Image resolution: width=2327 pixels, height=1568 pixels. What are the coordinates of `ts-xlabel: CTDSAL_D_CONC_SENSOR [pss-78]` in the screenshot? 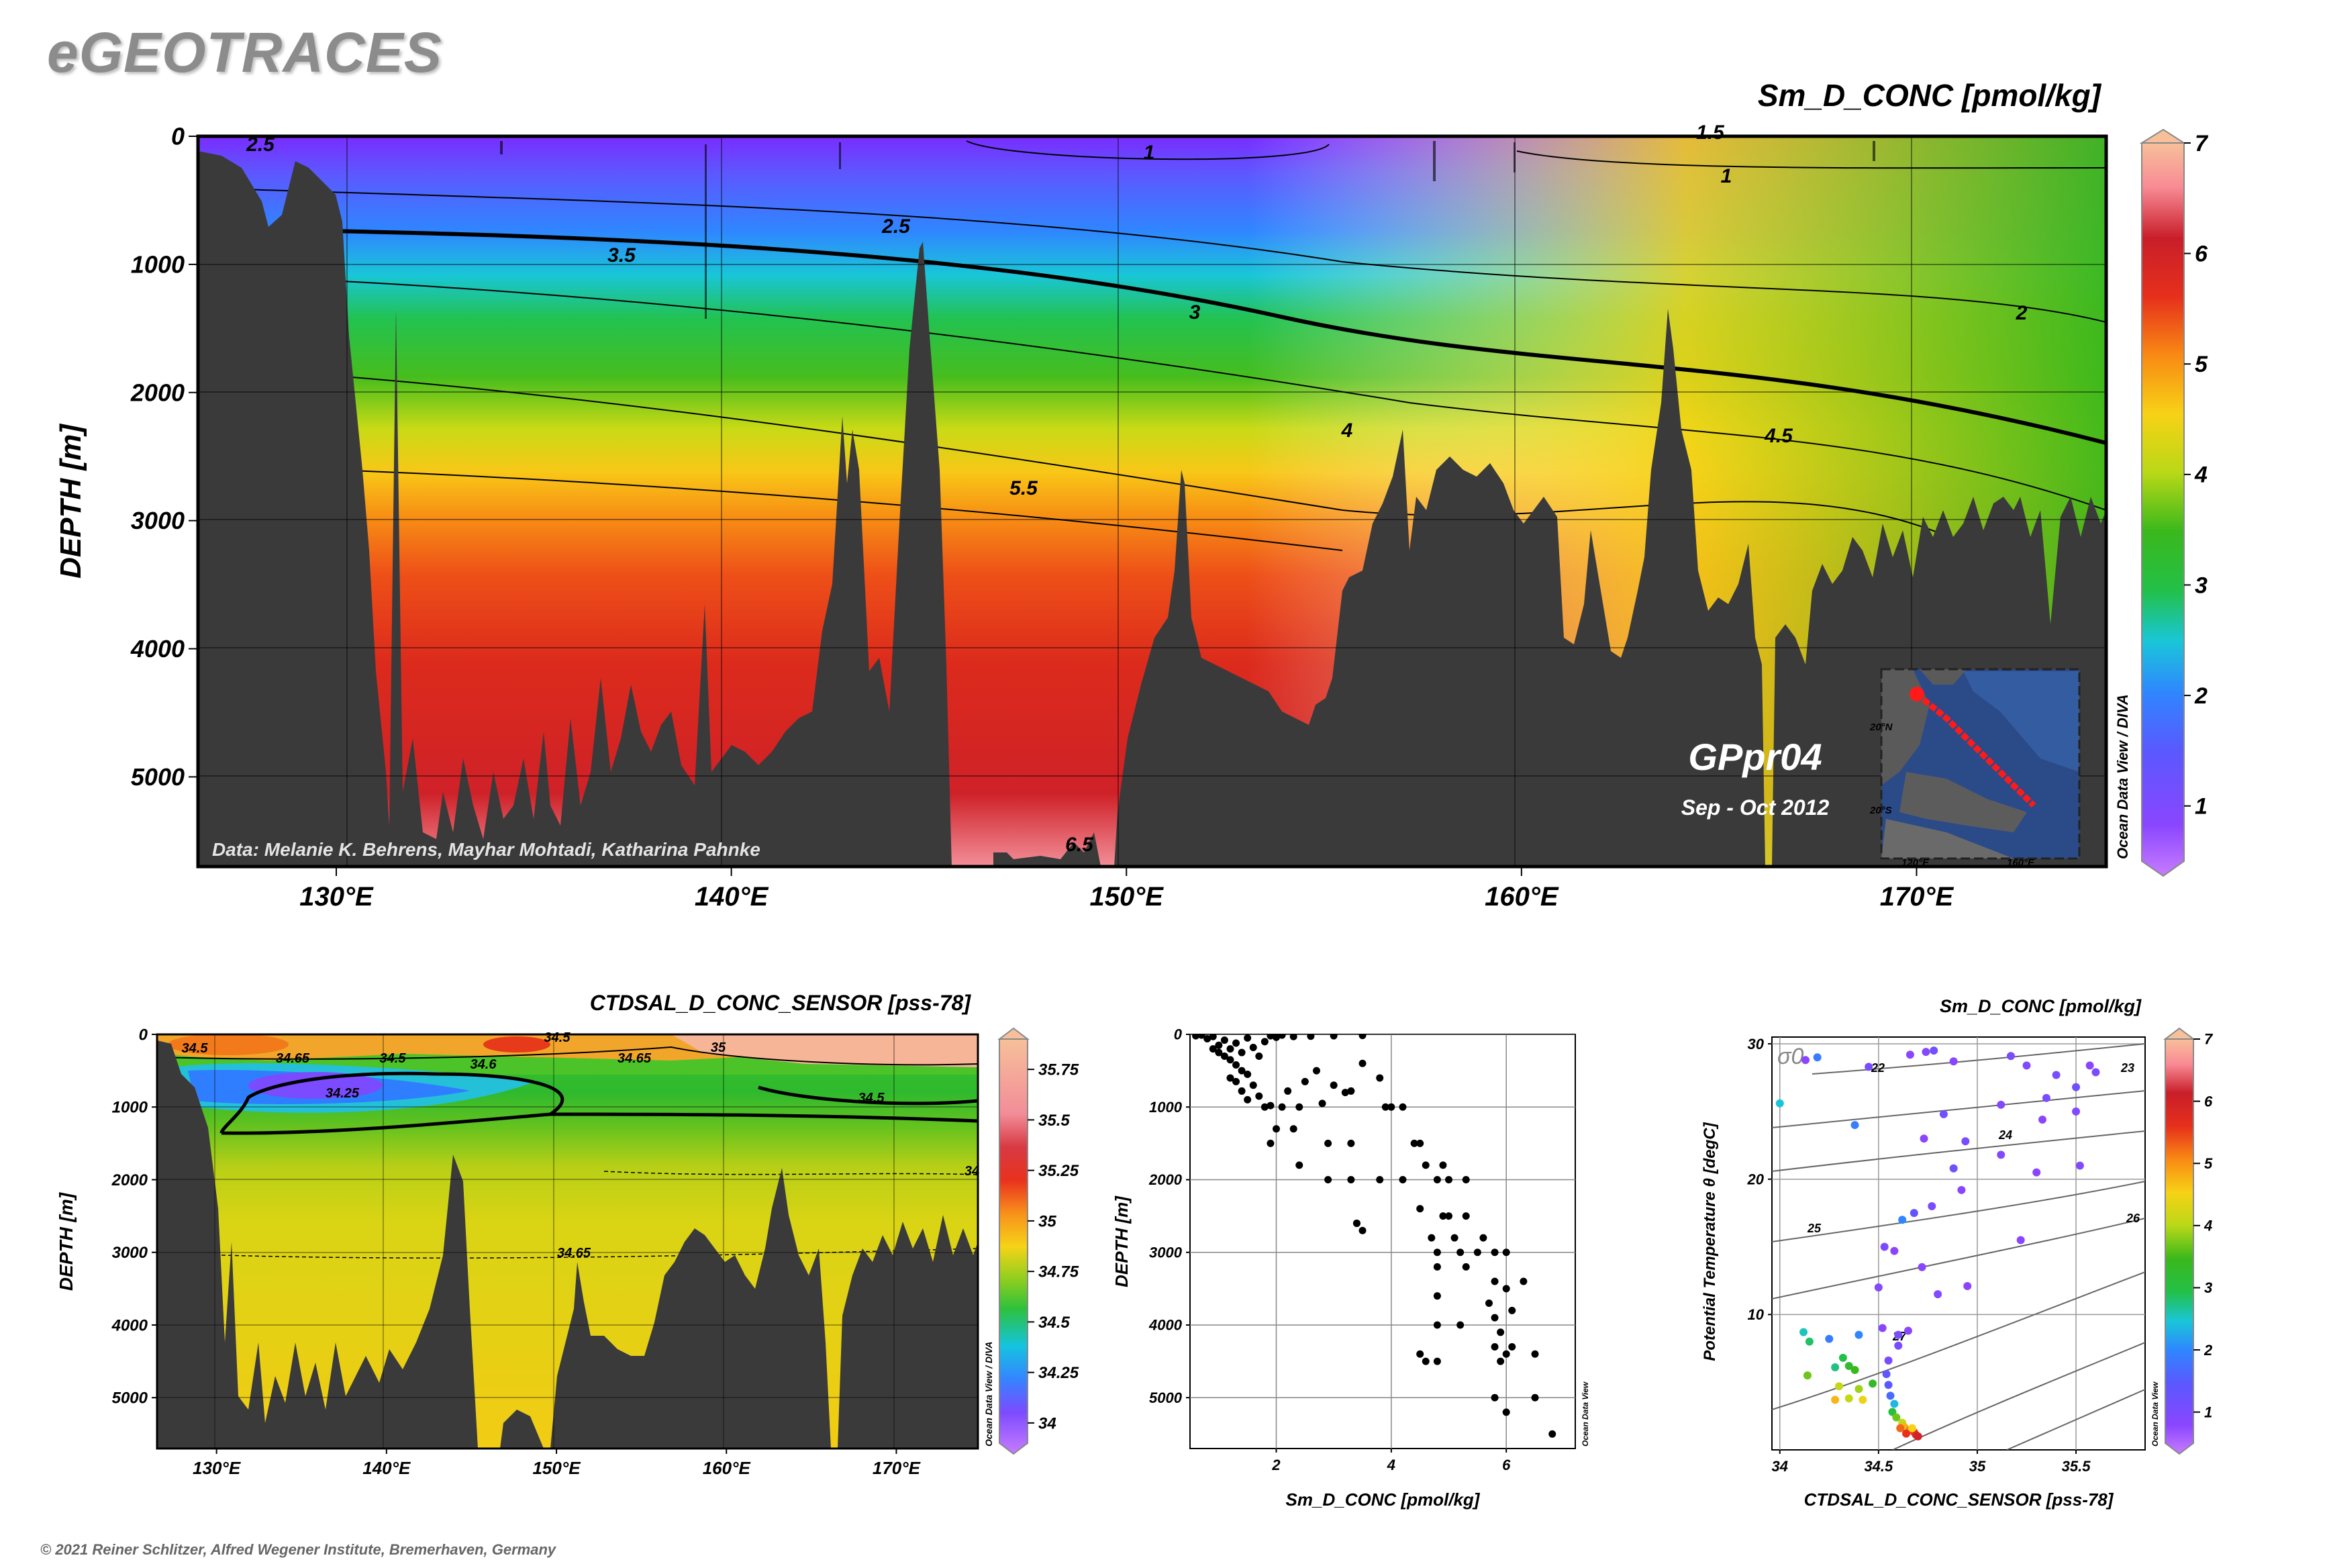 It's located at (1959, 1500).